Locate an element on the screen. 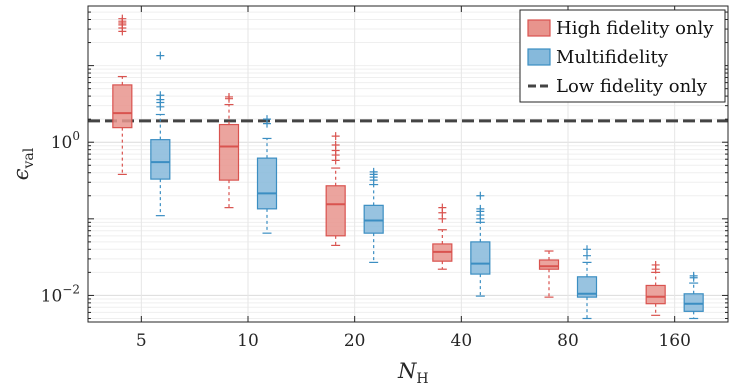  y-axis-label-subscript: val is located at coordinates (29, 158).